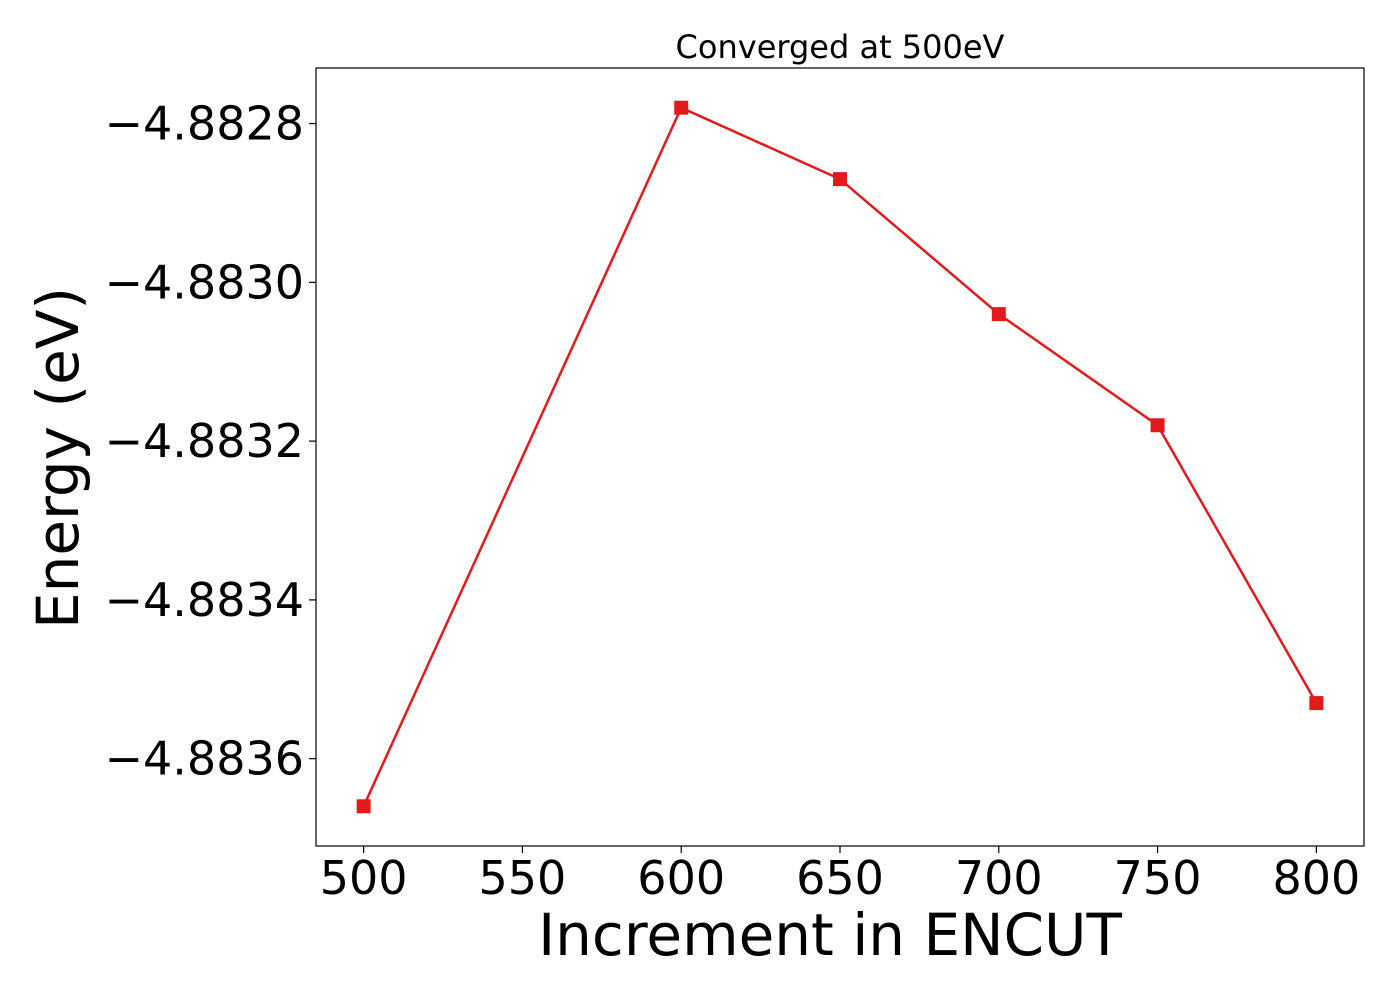 The image size is (1400, 1000). I want to click on x-tick-label: 700, so click(999, 878).